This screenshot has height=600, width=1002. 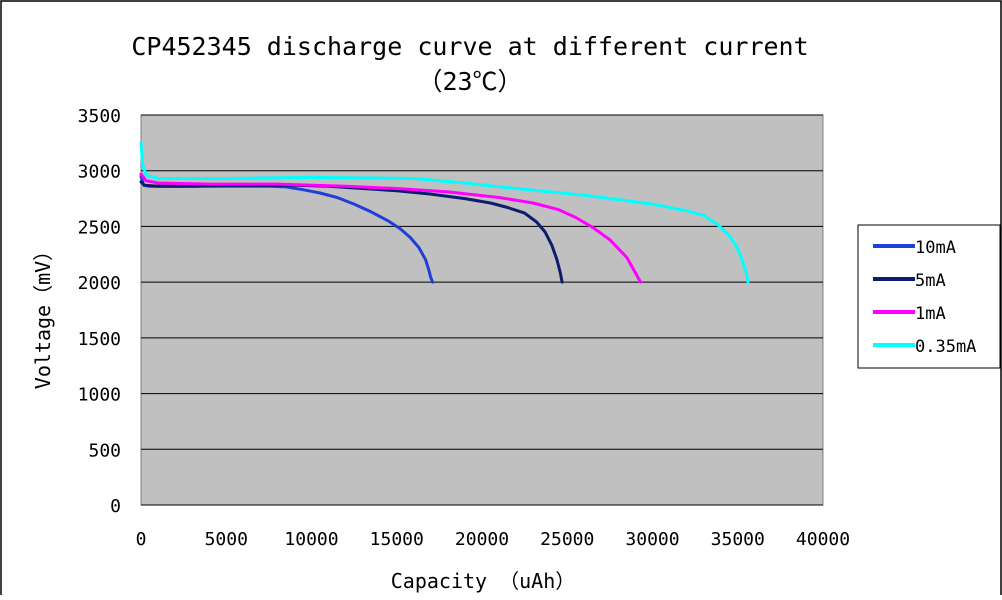 I want to click on chart-subtitle: （23℃）, so click(x=469, y=81).